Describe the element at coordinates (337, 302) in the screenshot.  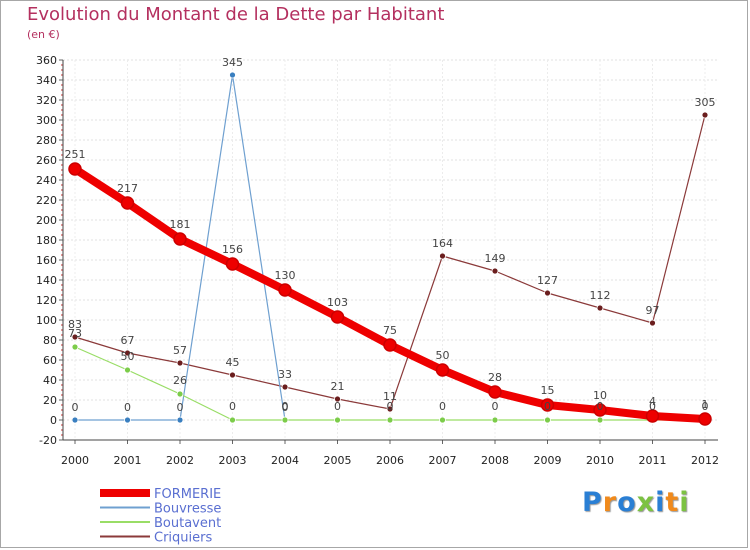
I see `data-label-formerie: 103` at that location.